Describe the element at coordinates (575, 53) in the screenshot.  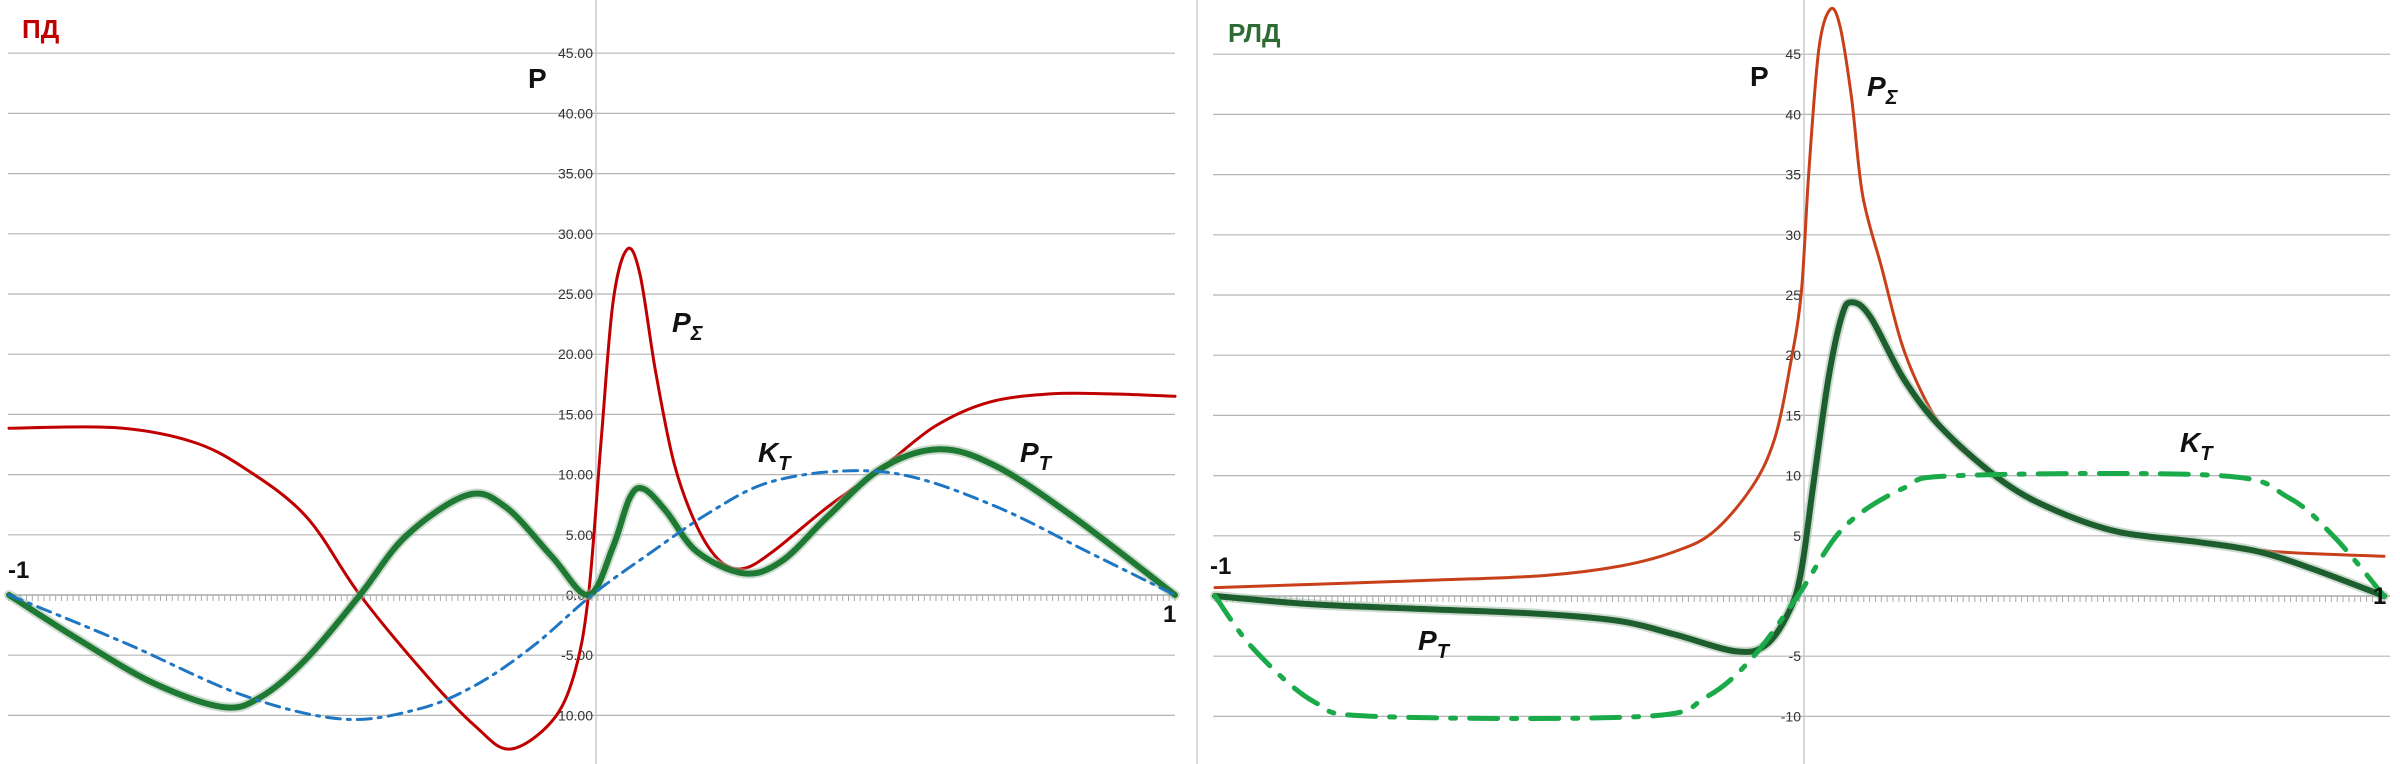
I see `y-tick-label: 45.00` at that location.